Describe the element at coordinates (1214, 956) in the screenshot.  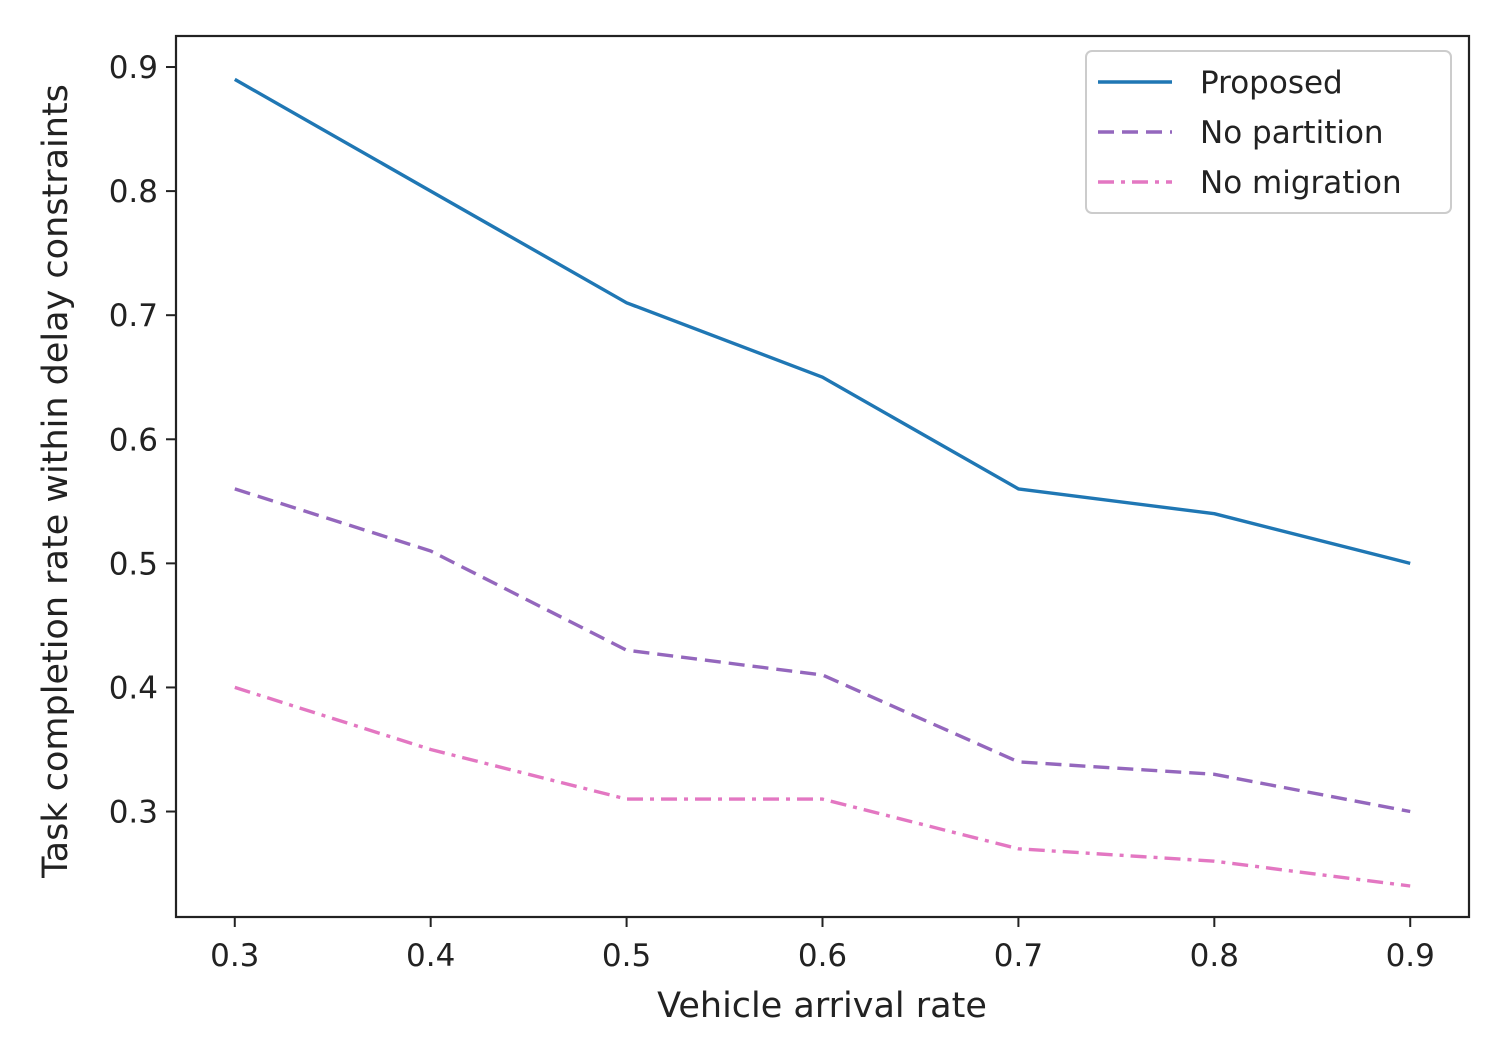
I see `x-tick-label: 0.8` at that location.